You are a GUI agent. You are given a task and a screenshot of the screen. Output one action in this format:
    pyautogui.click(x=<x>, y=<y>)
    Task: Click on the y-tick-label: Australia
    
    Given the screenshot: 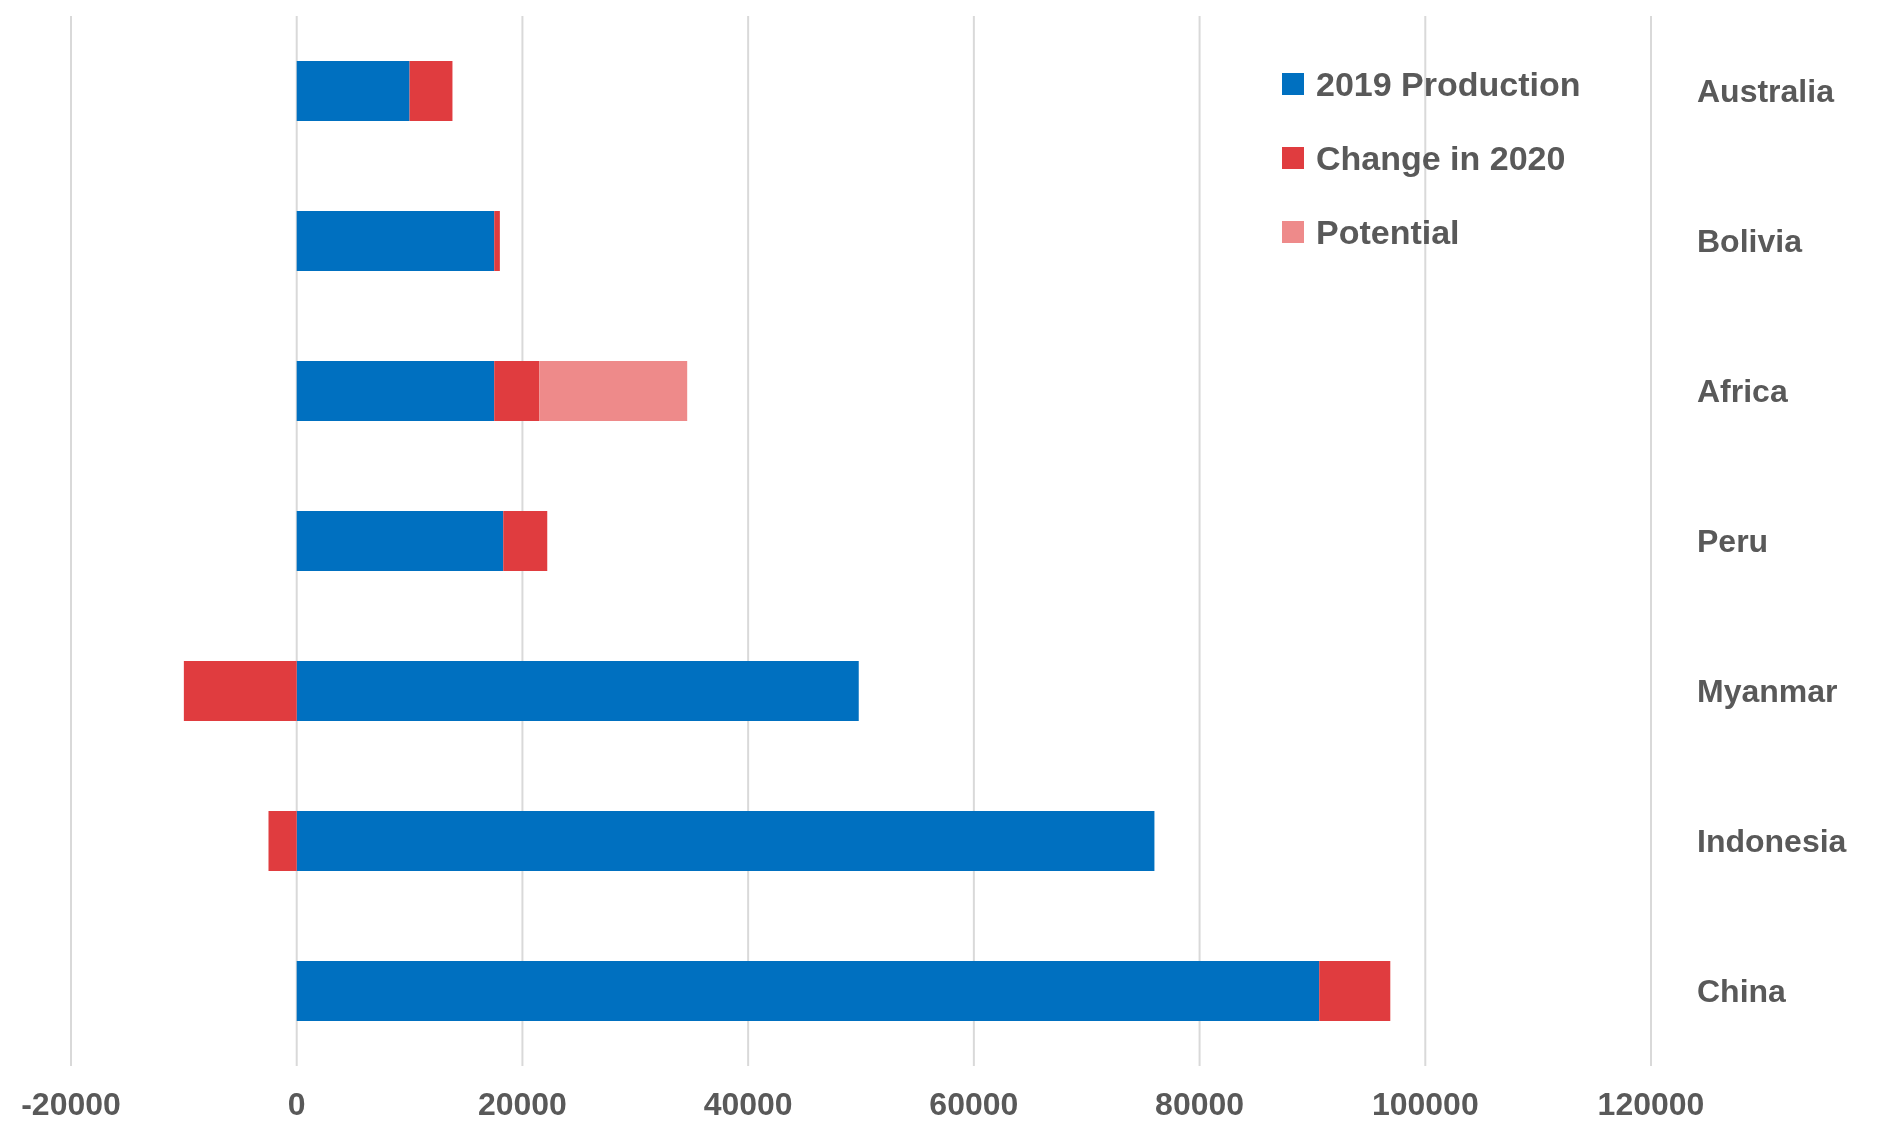 What is the action you would take?
    pyautogui.click(x=1766, y=91)
    